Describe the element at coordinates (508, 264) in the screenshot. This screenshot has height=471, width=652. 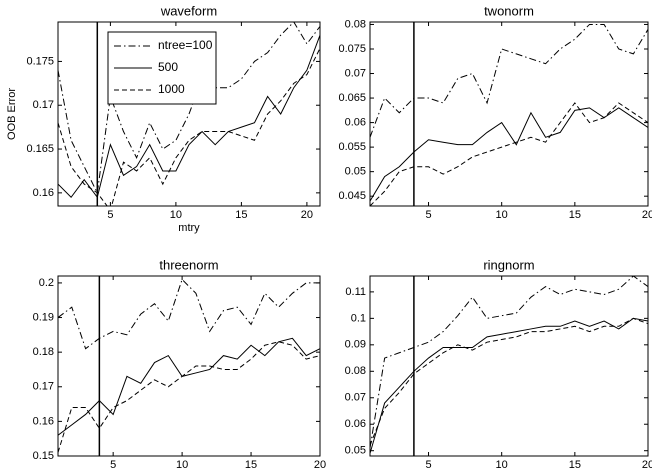
I see `chart-title: ringnorm` at that location.